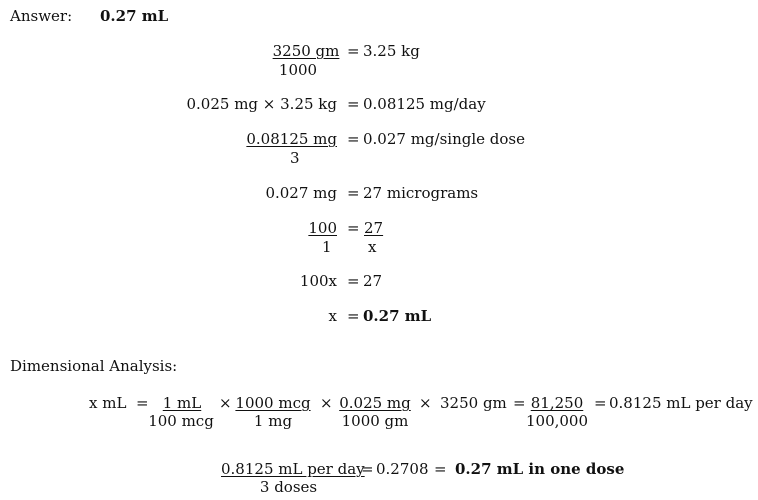  What do you see at coordinates (182, 403) in the screenshot?
I see `factor-1-numerator: 1 mL` at bounding box center [182, 403].